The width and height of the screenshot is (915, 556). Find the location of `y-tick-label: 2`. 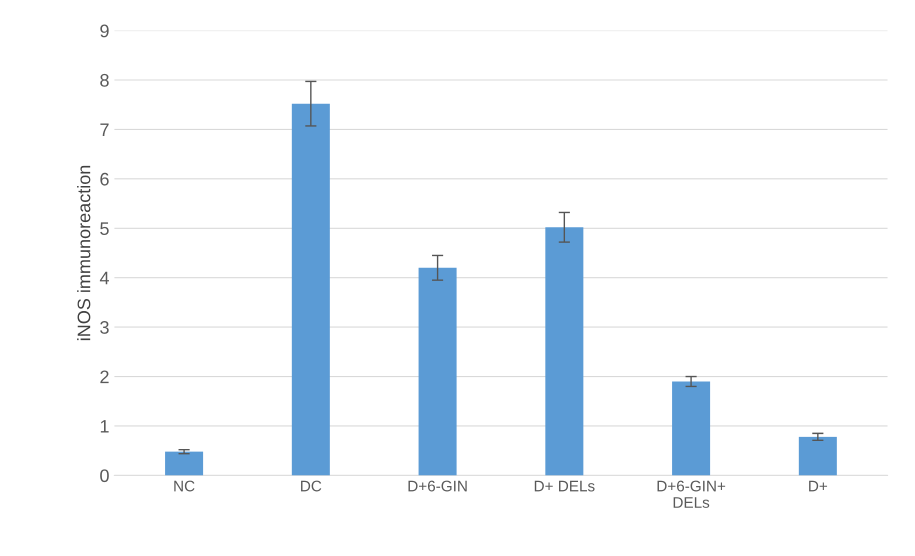

y-tick-label: 2 is located at coordinates (104, 377).